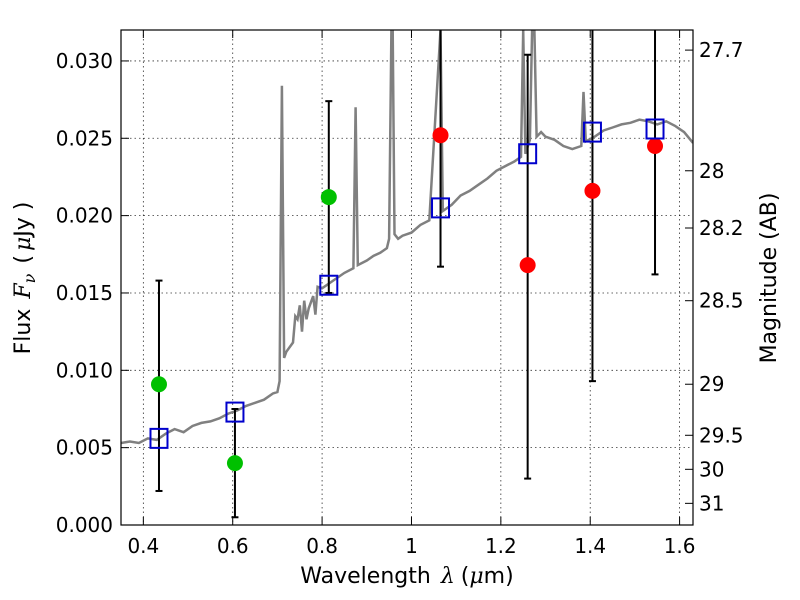 The image size is (800, 600). Describe the element at coordinates (406, 576) in the screenshot. I see `x-axis-label: Wavelength λ (μm)` at that location.